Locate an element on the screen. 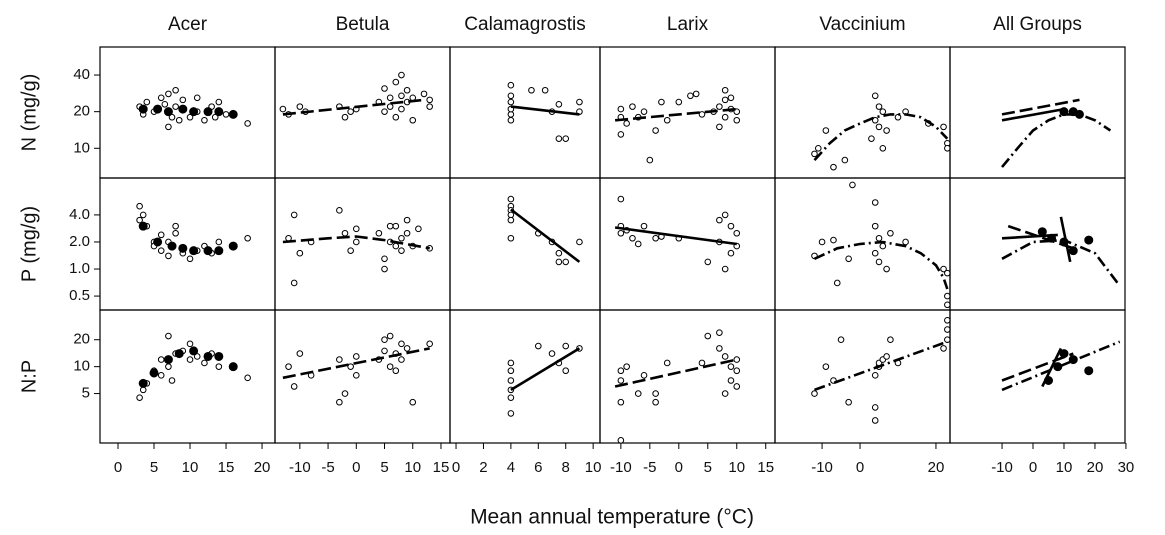  panel-title: All Groups is located at coordinates (1037, 24).